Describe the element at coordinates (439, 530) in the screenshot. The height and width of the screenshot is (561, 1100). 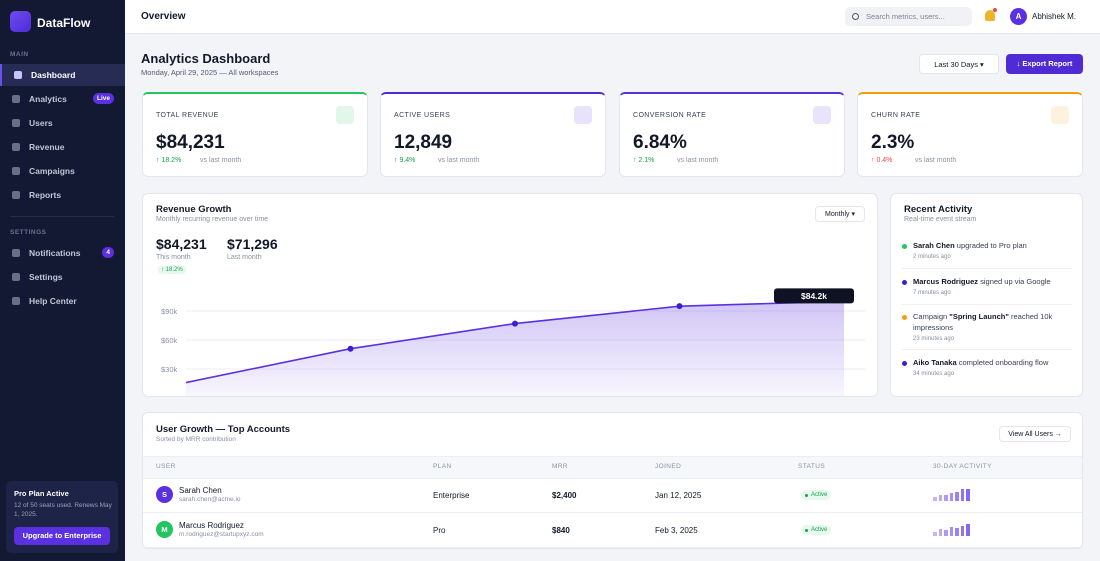
I see `plan: Pro` at that location.